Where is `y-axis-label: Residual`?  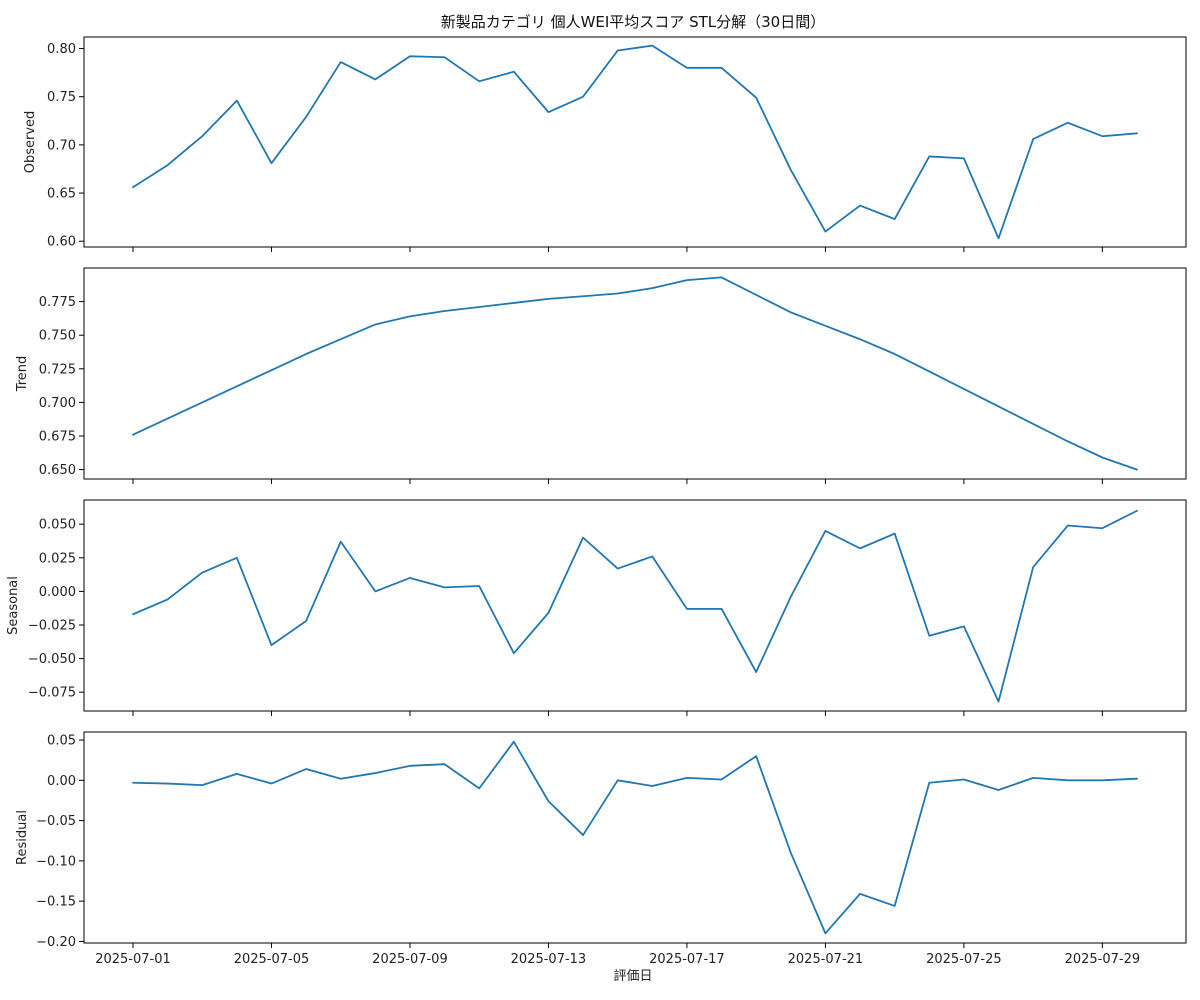 y-axis-label: Residual is located at coordinates (22, 837).